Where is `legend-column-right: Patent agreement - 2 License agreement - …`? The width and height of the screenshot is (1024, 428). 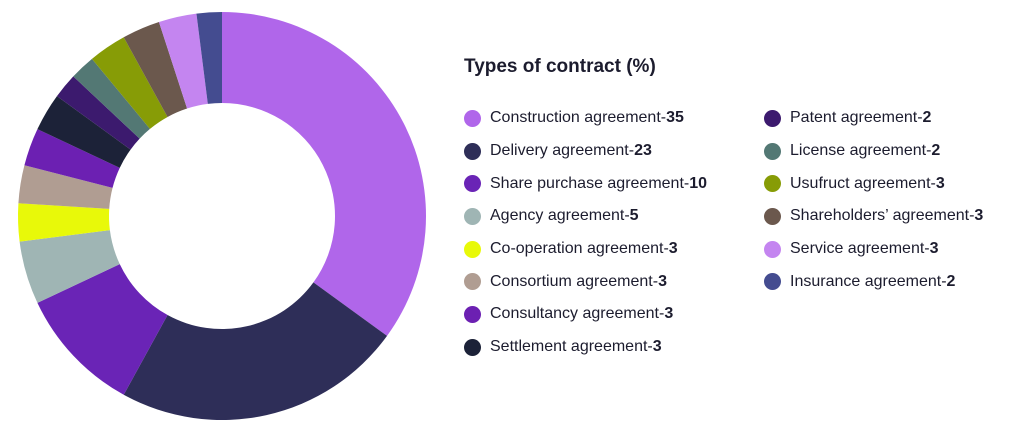 legend-column-right: Patent agreement - 2 License agreement - … is located at coordinates (873, 200).